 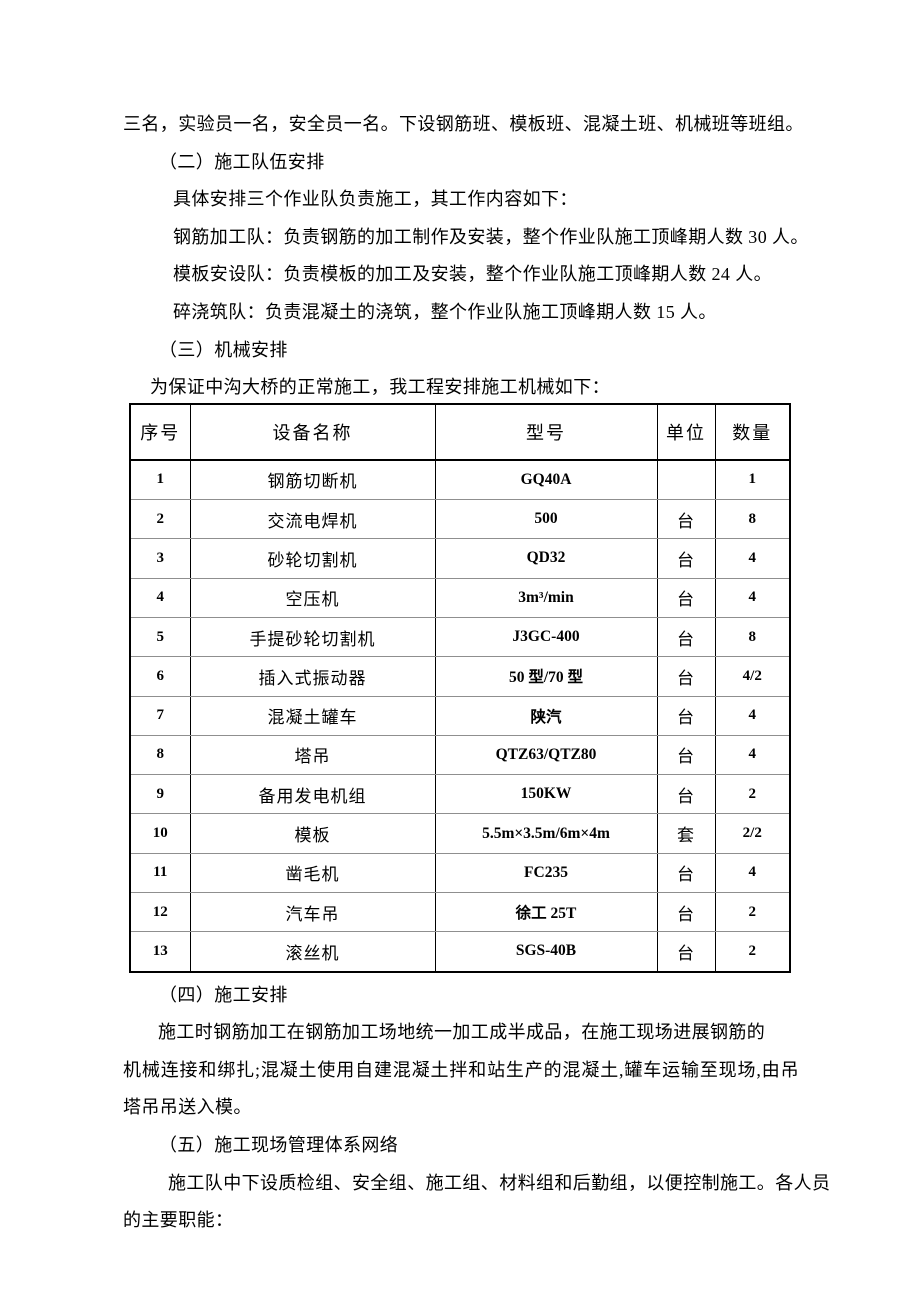 What do you see at coordinates (312, 716) in the screenshot?
I see `device-name-cell: 混凝土罐车` at bounding box center [312, 716].